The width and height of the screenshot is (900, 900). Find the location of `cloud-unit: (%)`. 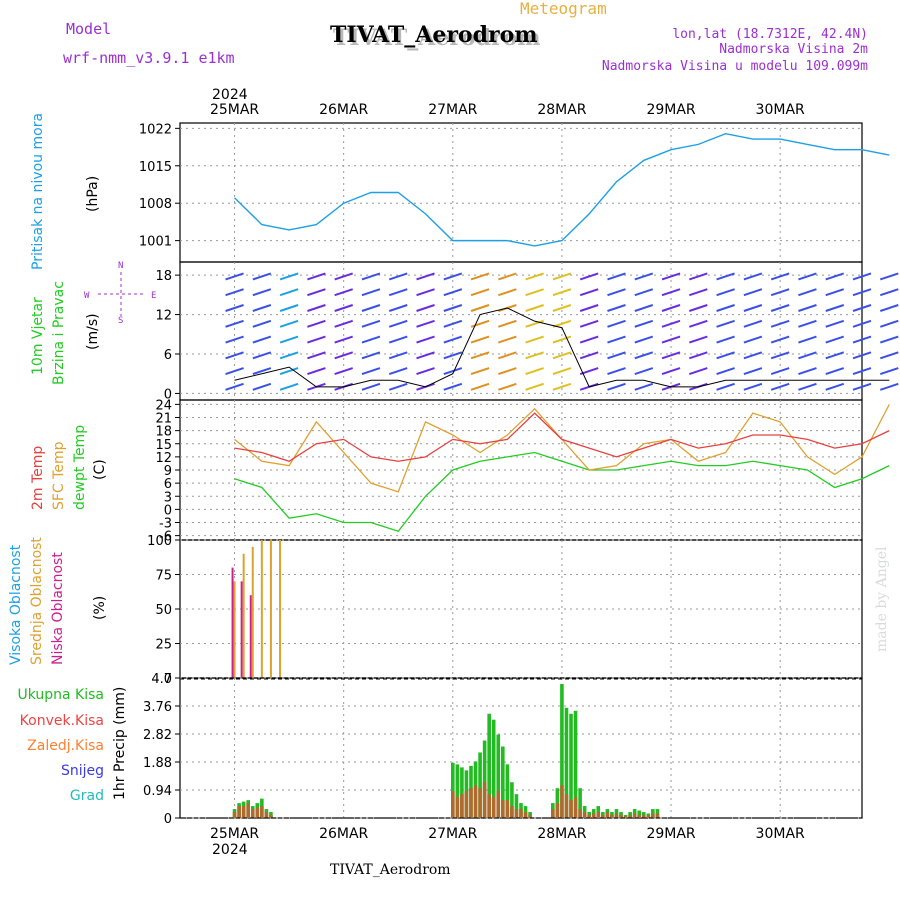

cloud-unit: (%) is located at coordinates (100, 608).